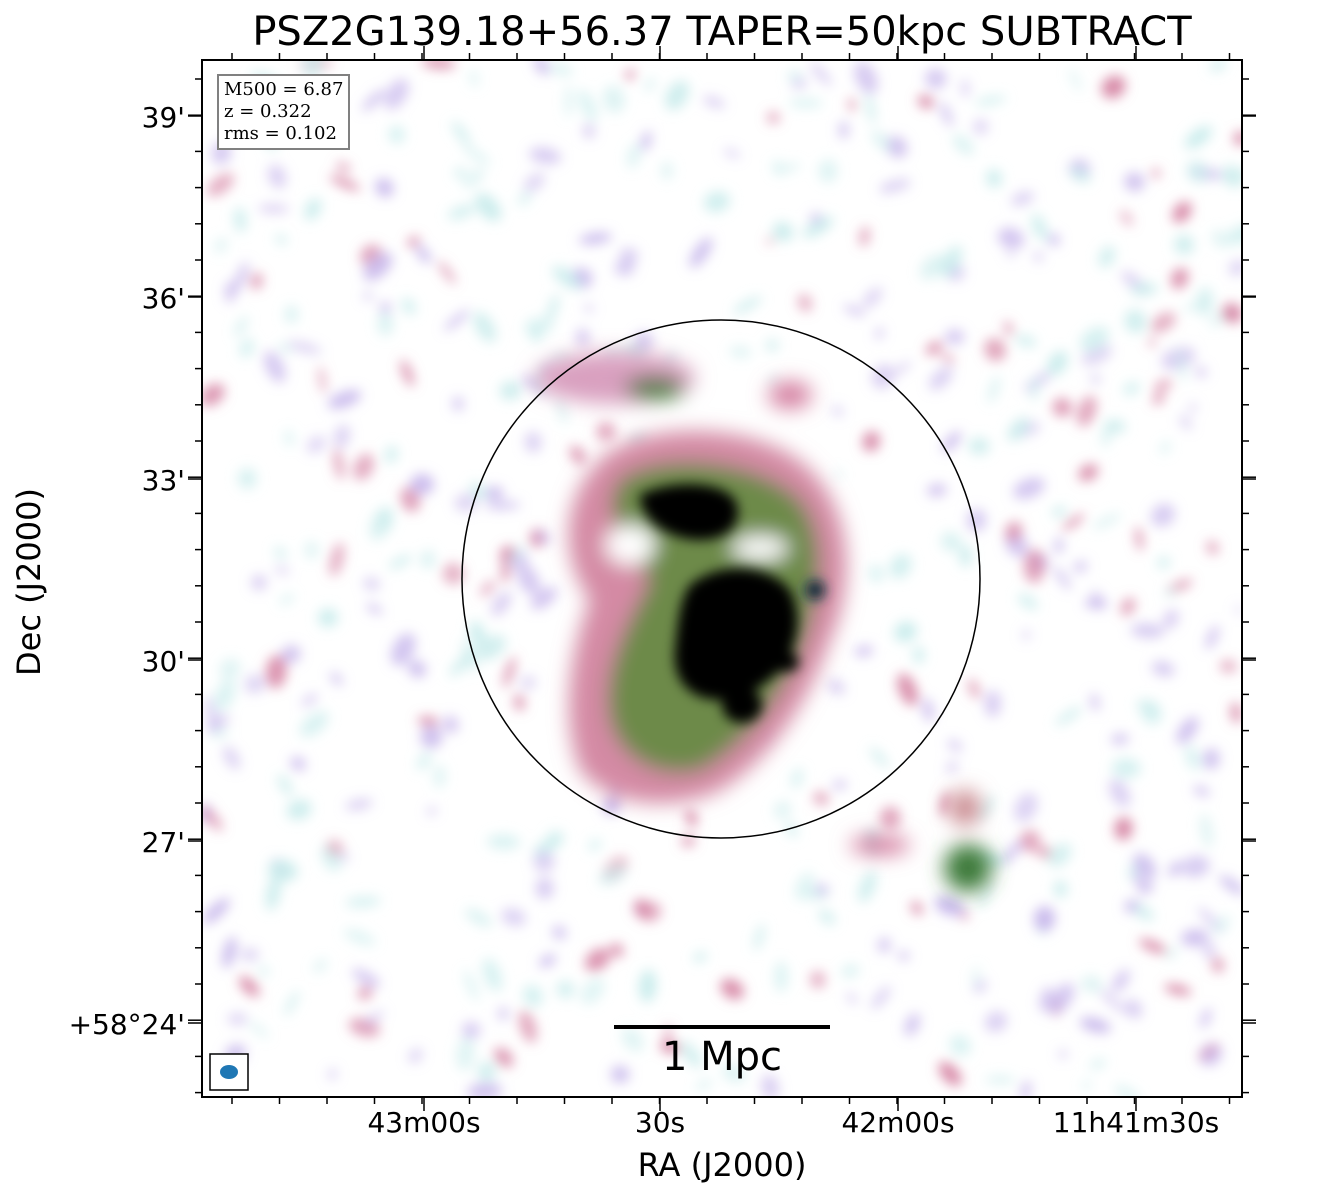  What do you see at coordinates (229, 1072) in the screenshot?
I see `beam-ellipse` at bounding box center [229, 1072].